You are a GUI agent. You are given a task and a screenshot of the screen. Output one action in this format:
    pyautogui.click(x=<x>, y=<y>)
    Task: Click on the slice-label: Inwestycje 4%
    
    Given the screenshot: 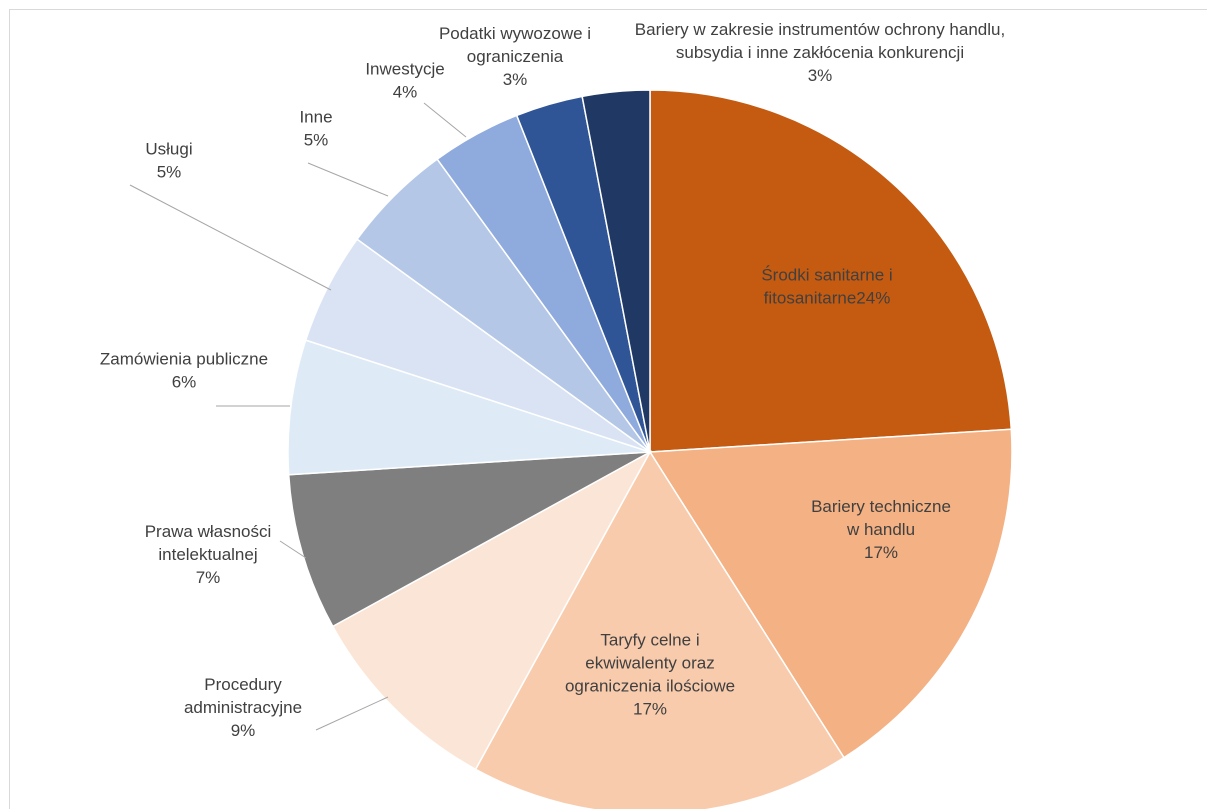 What is the action you would take?
    pyautogui.click(x=404, y=81)
    